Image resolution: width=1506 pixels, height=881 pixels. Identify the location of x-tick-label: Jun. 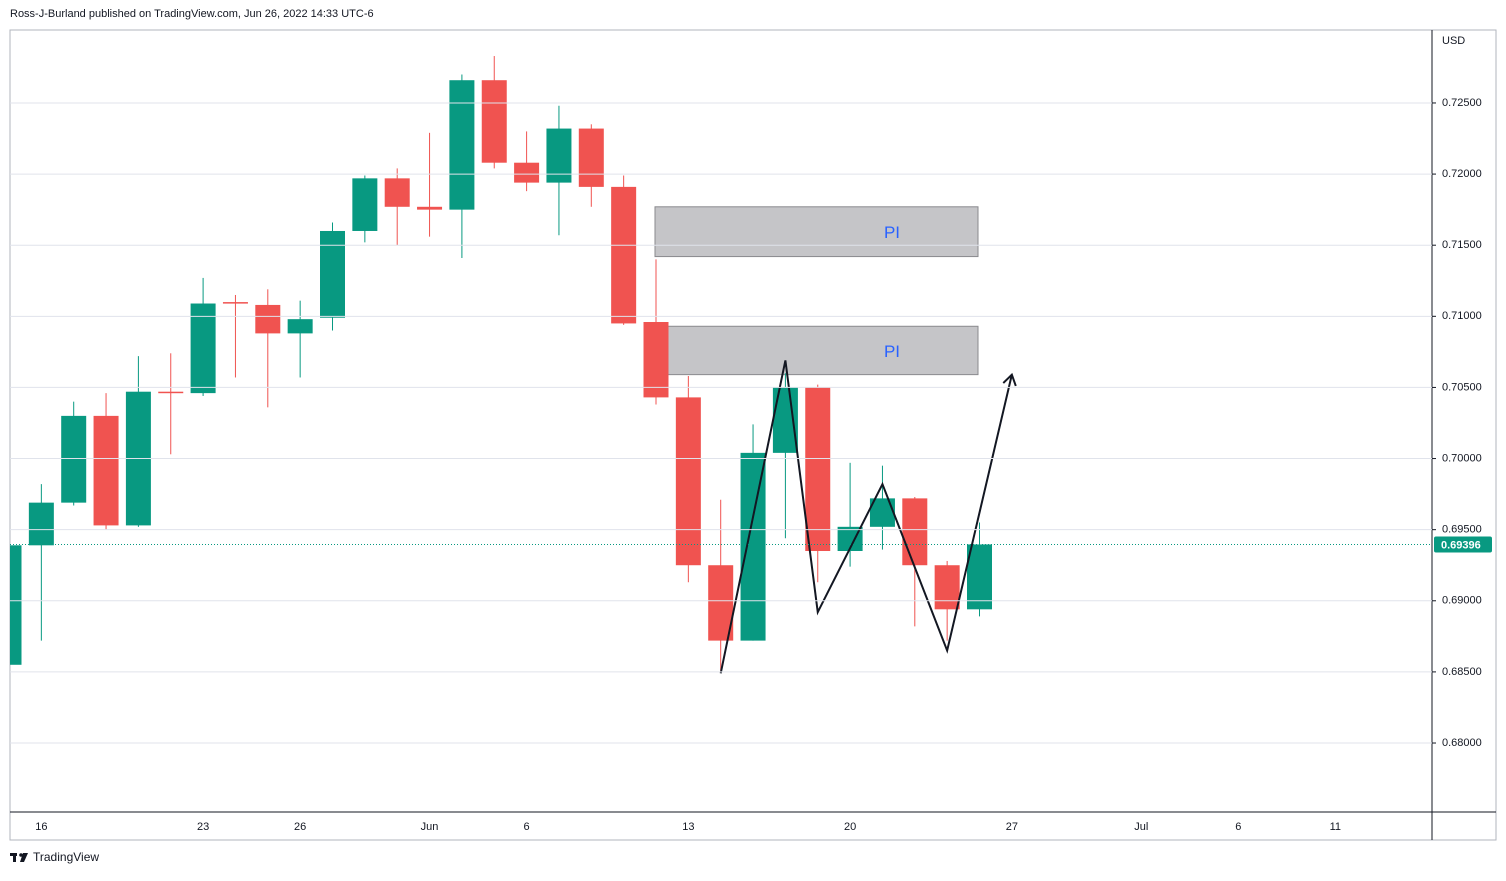
(430, 827).